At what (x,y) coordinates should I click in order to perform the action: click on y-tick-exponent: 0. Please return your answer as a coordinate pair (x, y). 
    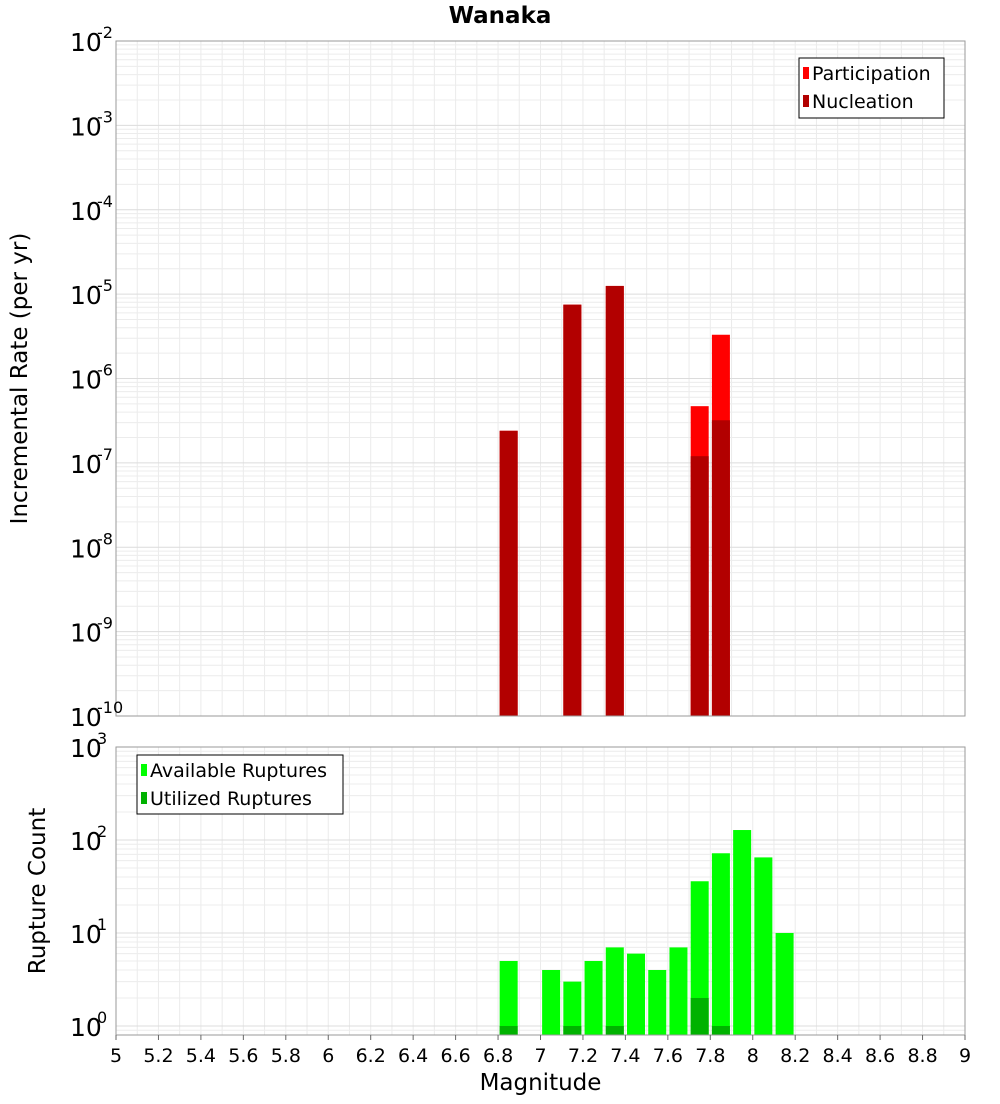
    Looking at the image, I should click on (102, 1017).